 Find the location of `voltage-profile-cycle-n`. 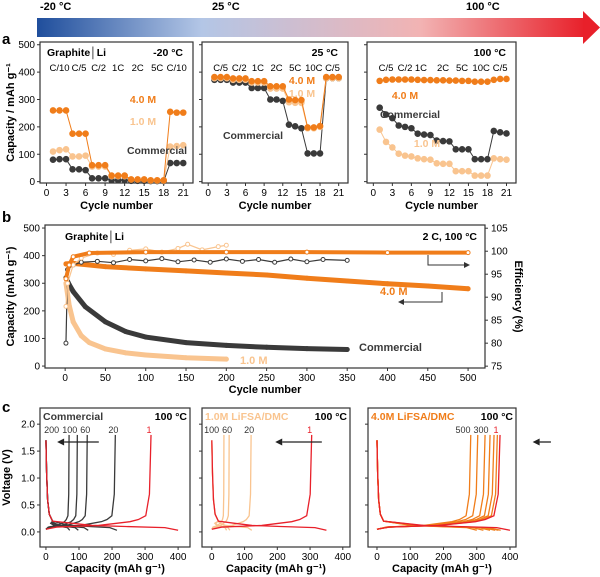

voltage-profile-cycle-n is located at coordinates (430, 485).